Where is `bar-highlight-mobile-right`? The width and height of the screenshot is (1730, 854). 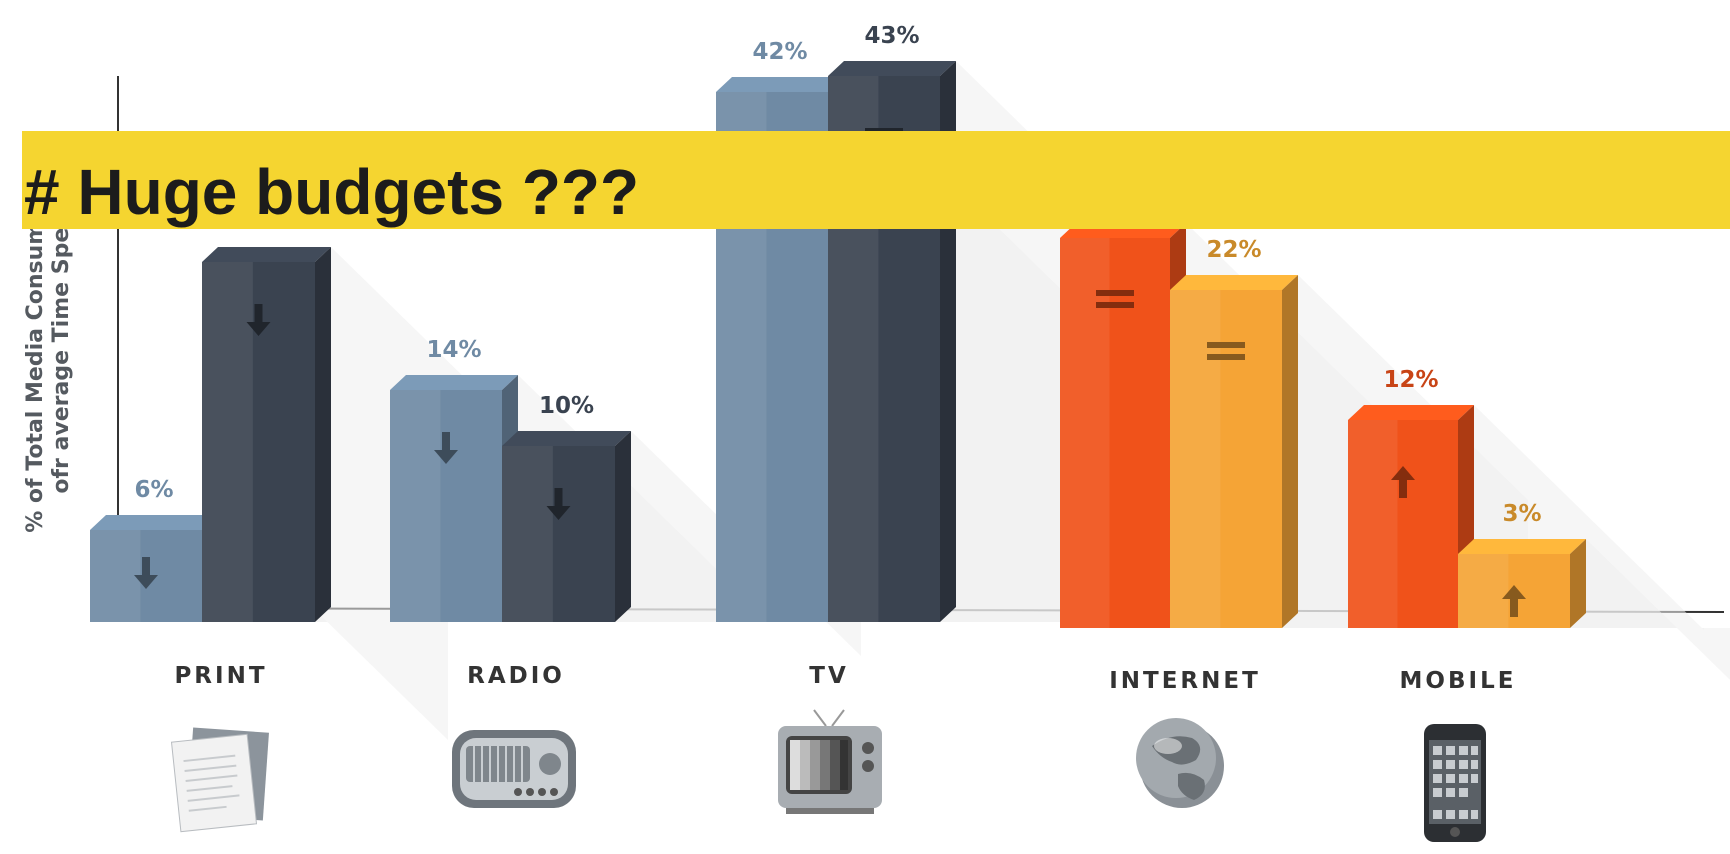
bar-highlight-mobile-right is located at coordinates (1483, 591).